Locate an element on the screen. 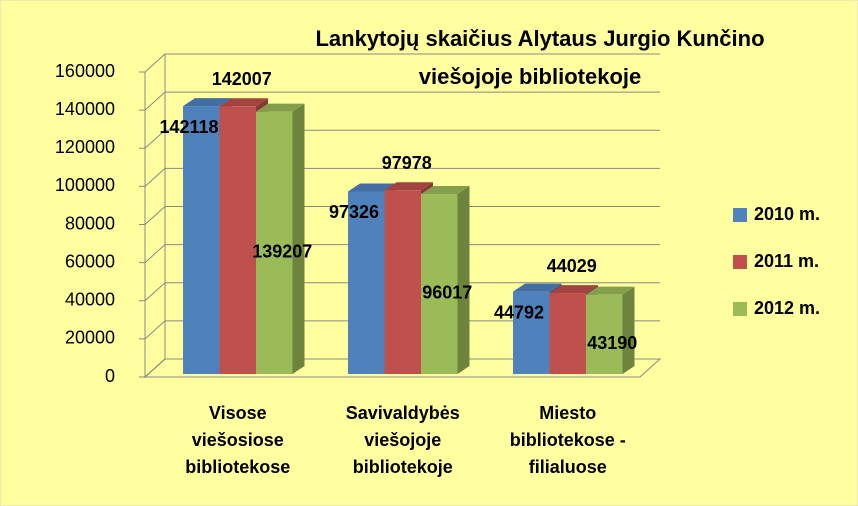 This screenshot has height=506, width=858. legend-label: 2012 m. is located at coordinates (787, 308).